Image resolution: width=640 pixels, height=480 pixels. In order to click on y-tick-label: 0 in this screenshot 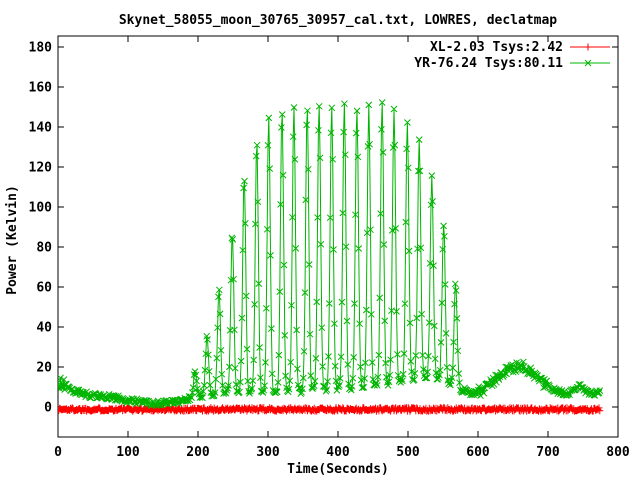, I will do `click(48, 408)`.